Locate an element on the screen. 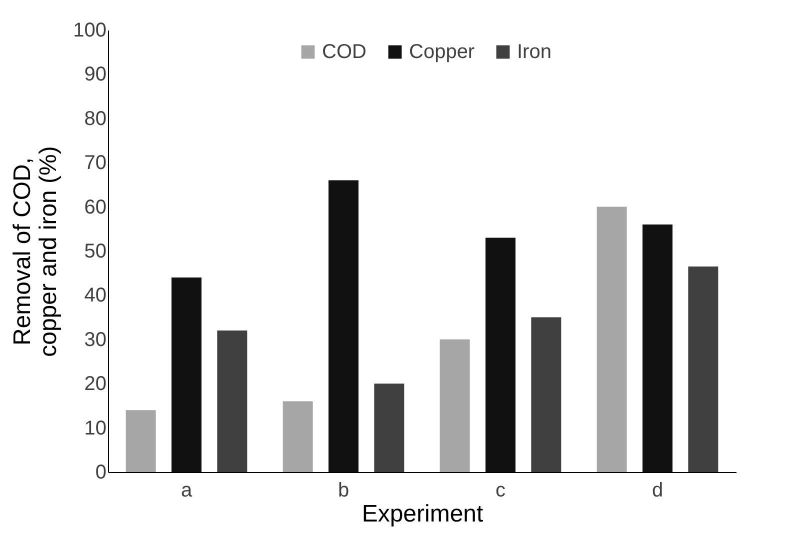  y-tick-label: 10 is located at coordinates (95, 428).